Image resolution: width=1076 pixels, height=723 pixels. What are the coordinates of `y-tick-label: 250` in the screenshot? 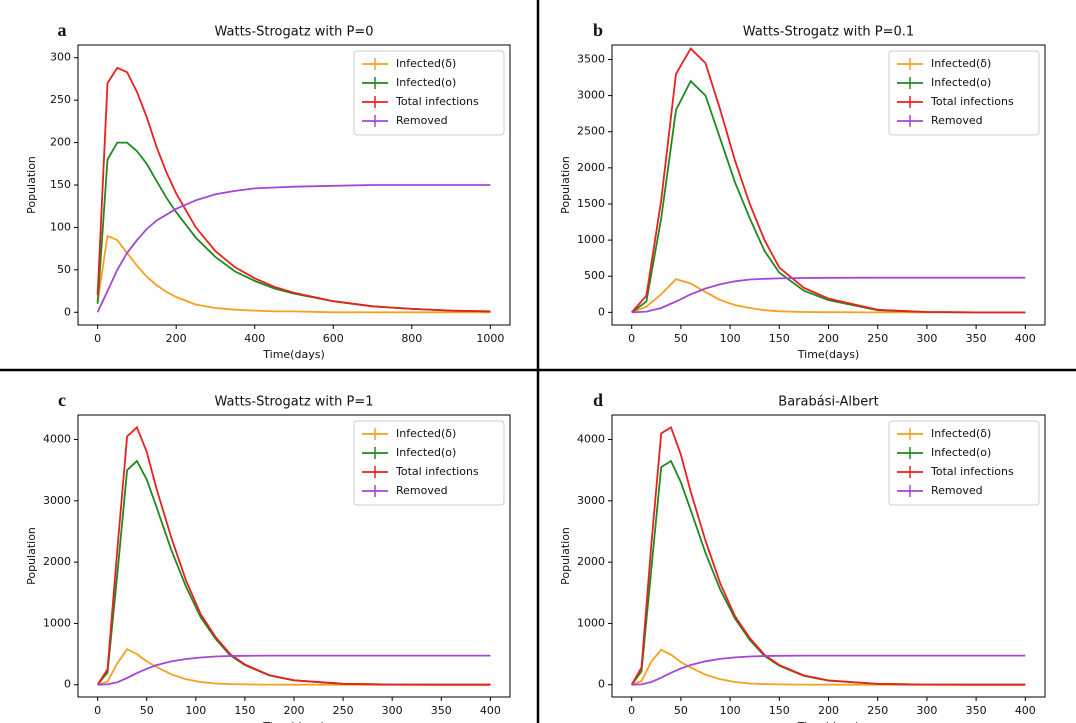 It's located at (60, 99).